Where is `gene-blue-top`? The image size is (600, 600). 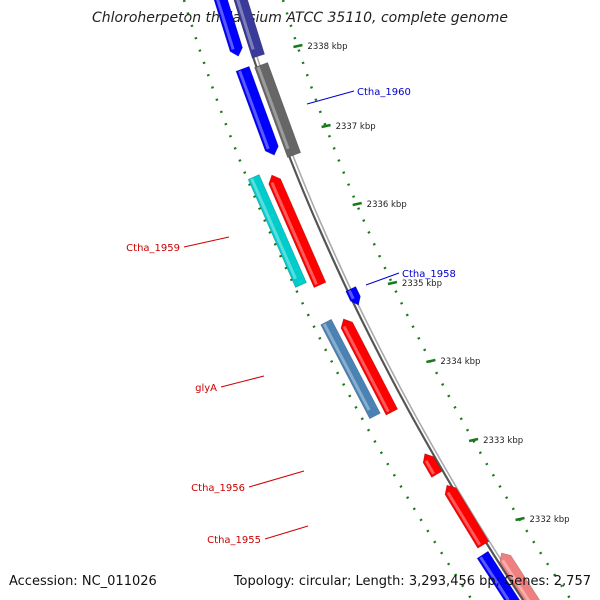
gene-blue-top is located at coordinates (225, 28).